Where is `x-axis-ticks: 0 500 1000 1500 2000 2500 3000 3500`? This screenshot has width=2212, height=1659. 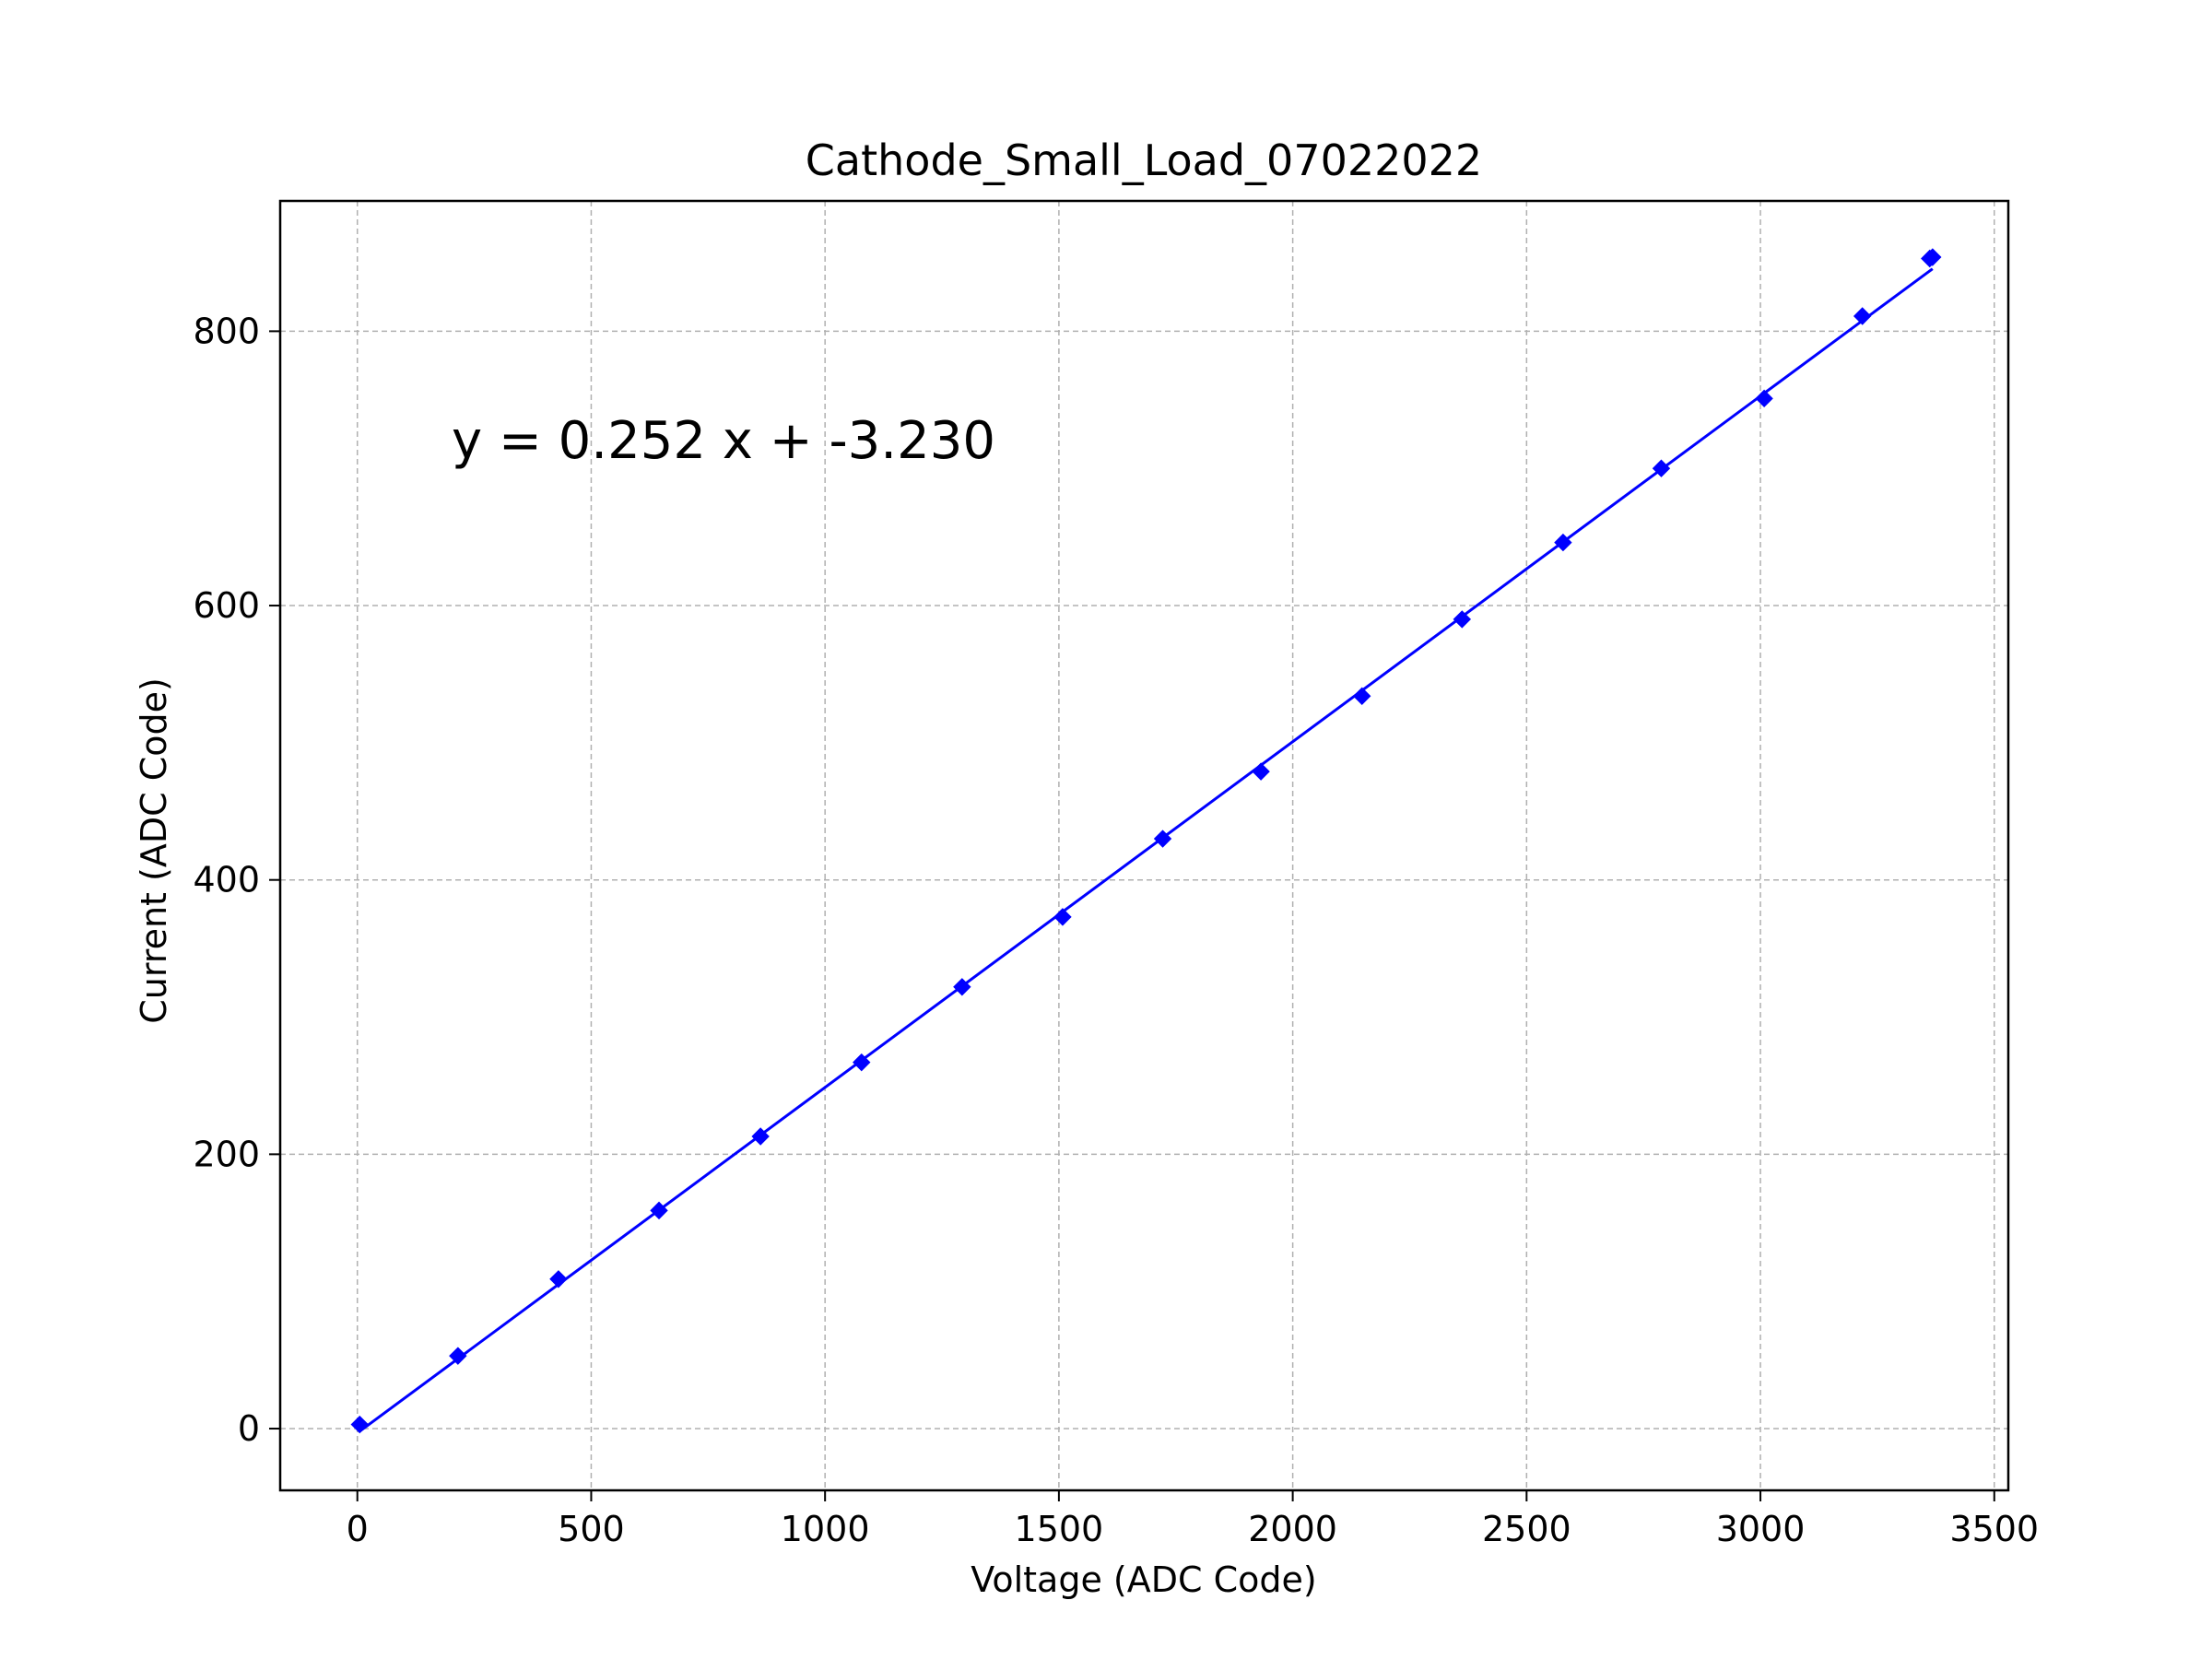 x-axis-ticks: 0 500 1000 1500 2000 2500 3000 3500 is located at coordinates (1193, 1519).